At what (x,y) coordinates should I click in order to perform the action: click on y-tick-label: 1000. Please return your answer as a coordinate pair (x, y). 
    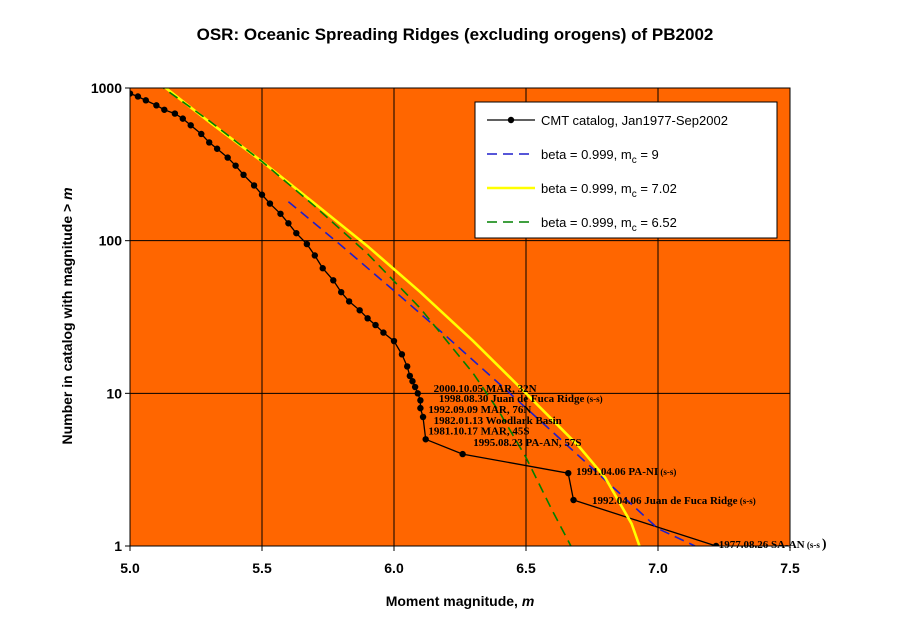
    Looking at the image, I should click on (106, 88).